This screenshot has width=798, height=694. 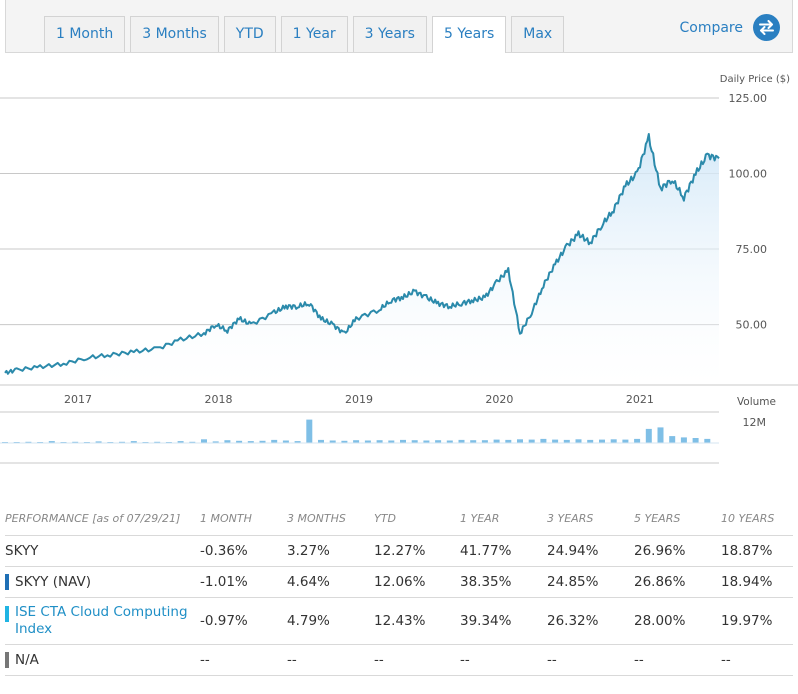 What do you see at coordinates (417, 551) in the screenshot?
I see `table-cell: 12.27%` at bounding box center [417, 551].